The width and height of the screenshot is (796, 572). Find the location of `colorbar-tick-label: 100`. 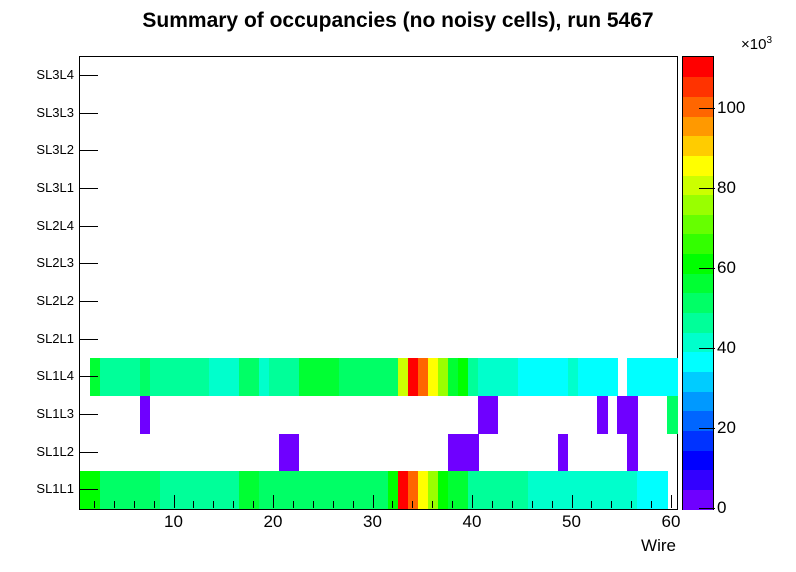

colorbar-tick-label: 100 is located at coordinates (731, 107).